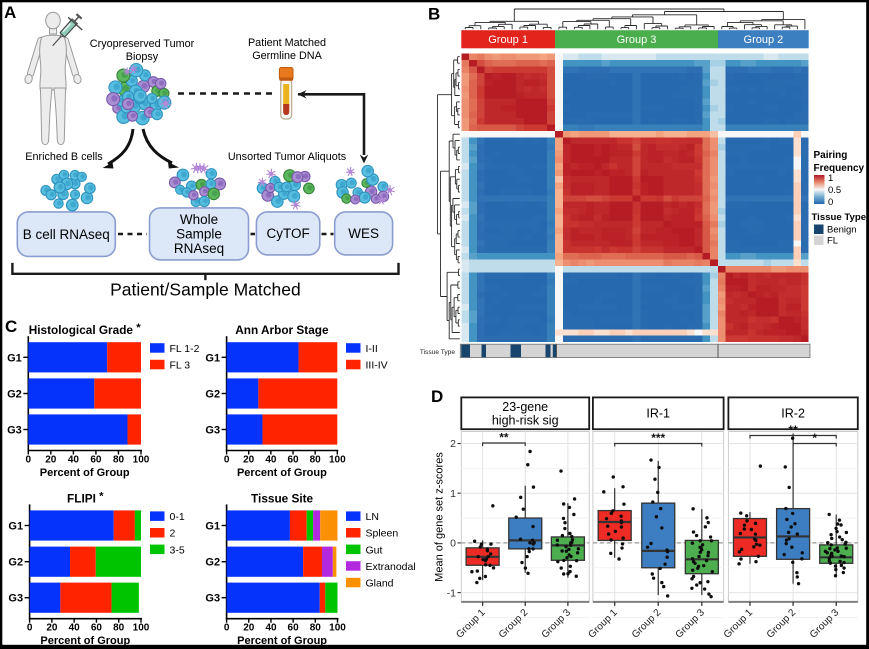  Describe the element at coordinates (372, 517) in the screenshot. I see `svg-text: LN` at that location.